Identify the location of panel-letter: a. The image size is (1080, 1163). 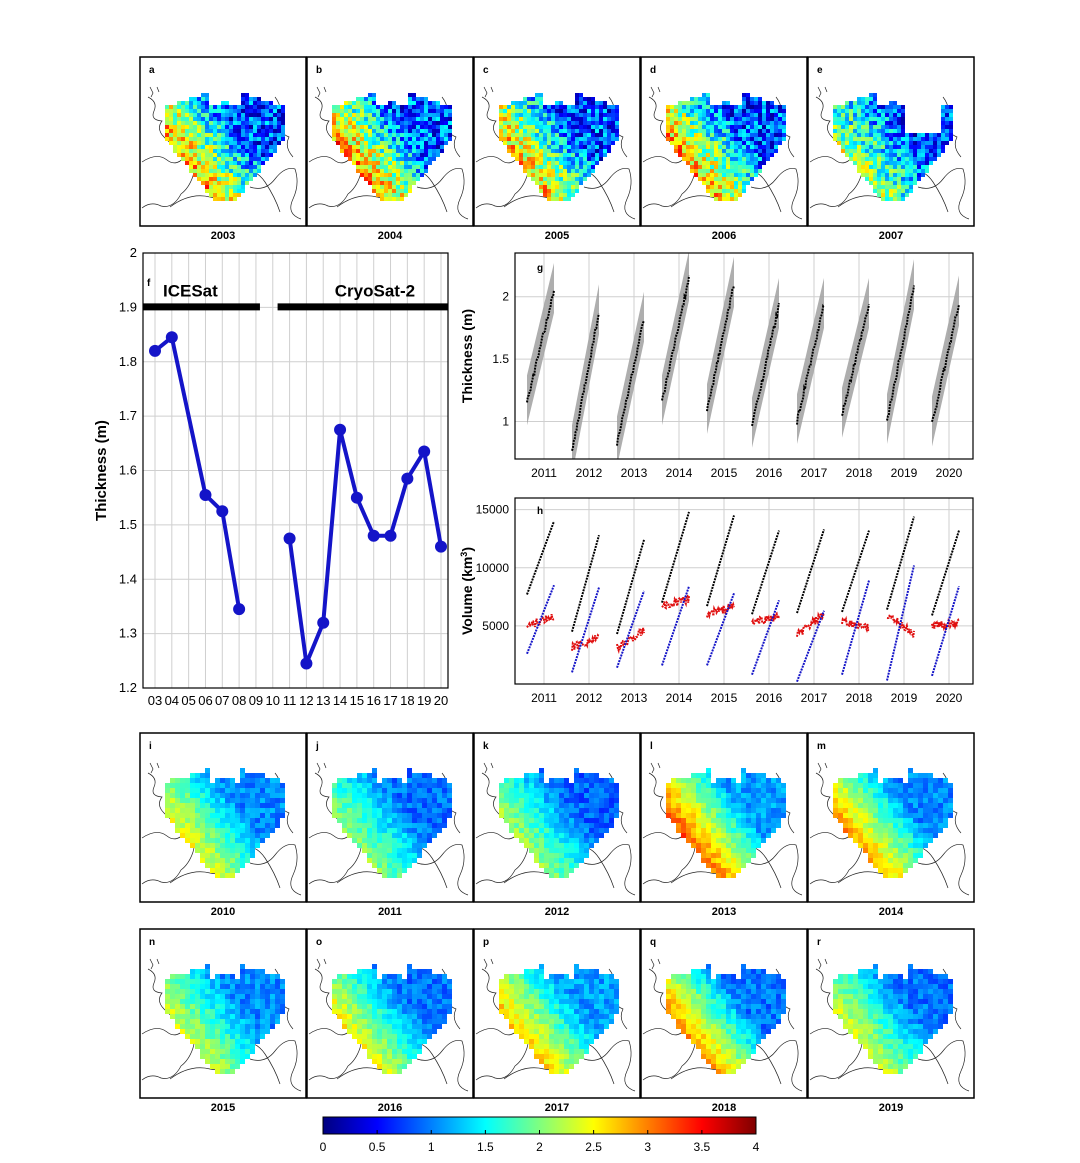
(152, 70).